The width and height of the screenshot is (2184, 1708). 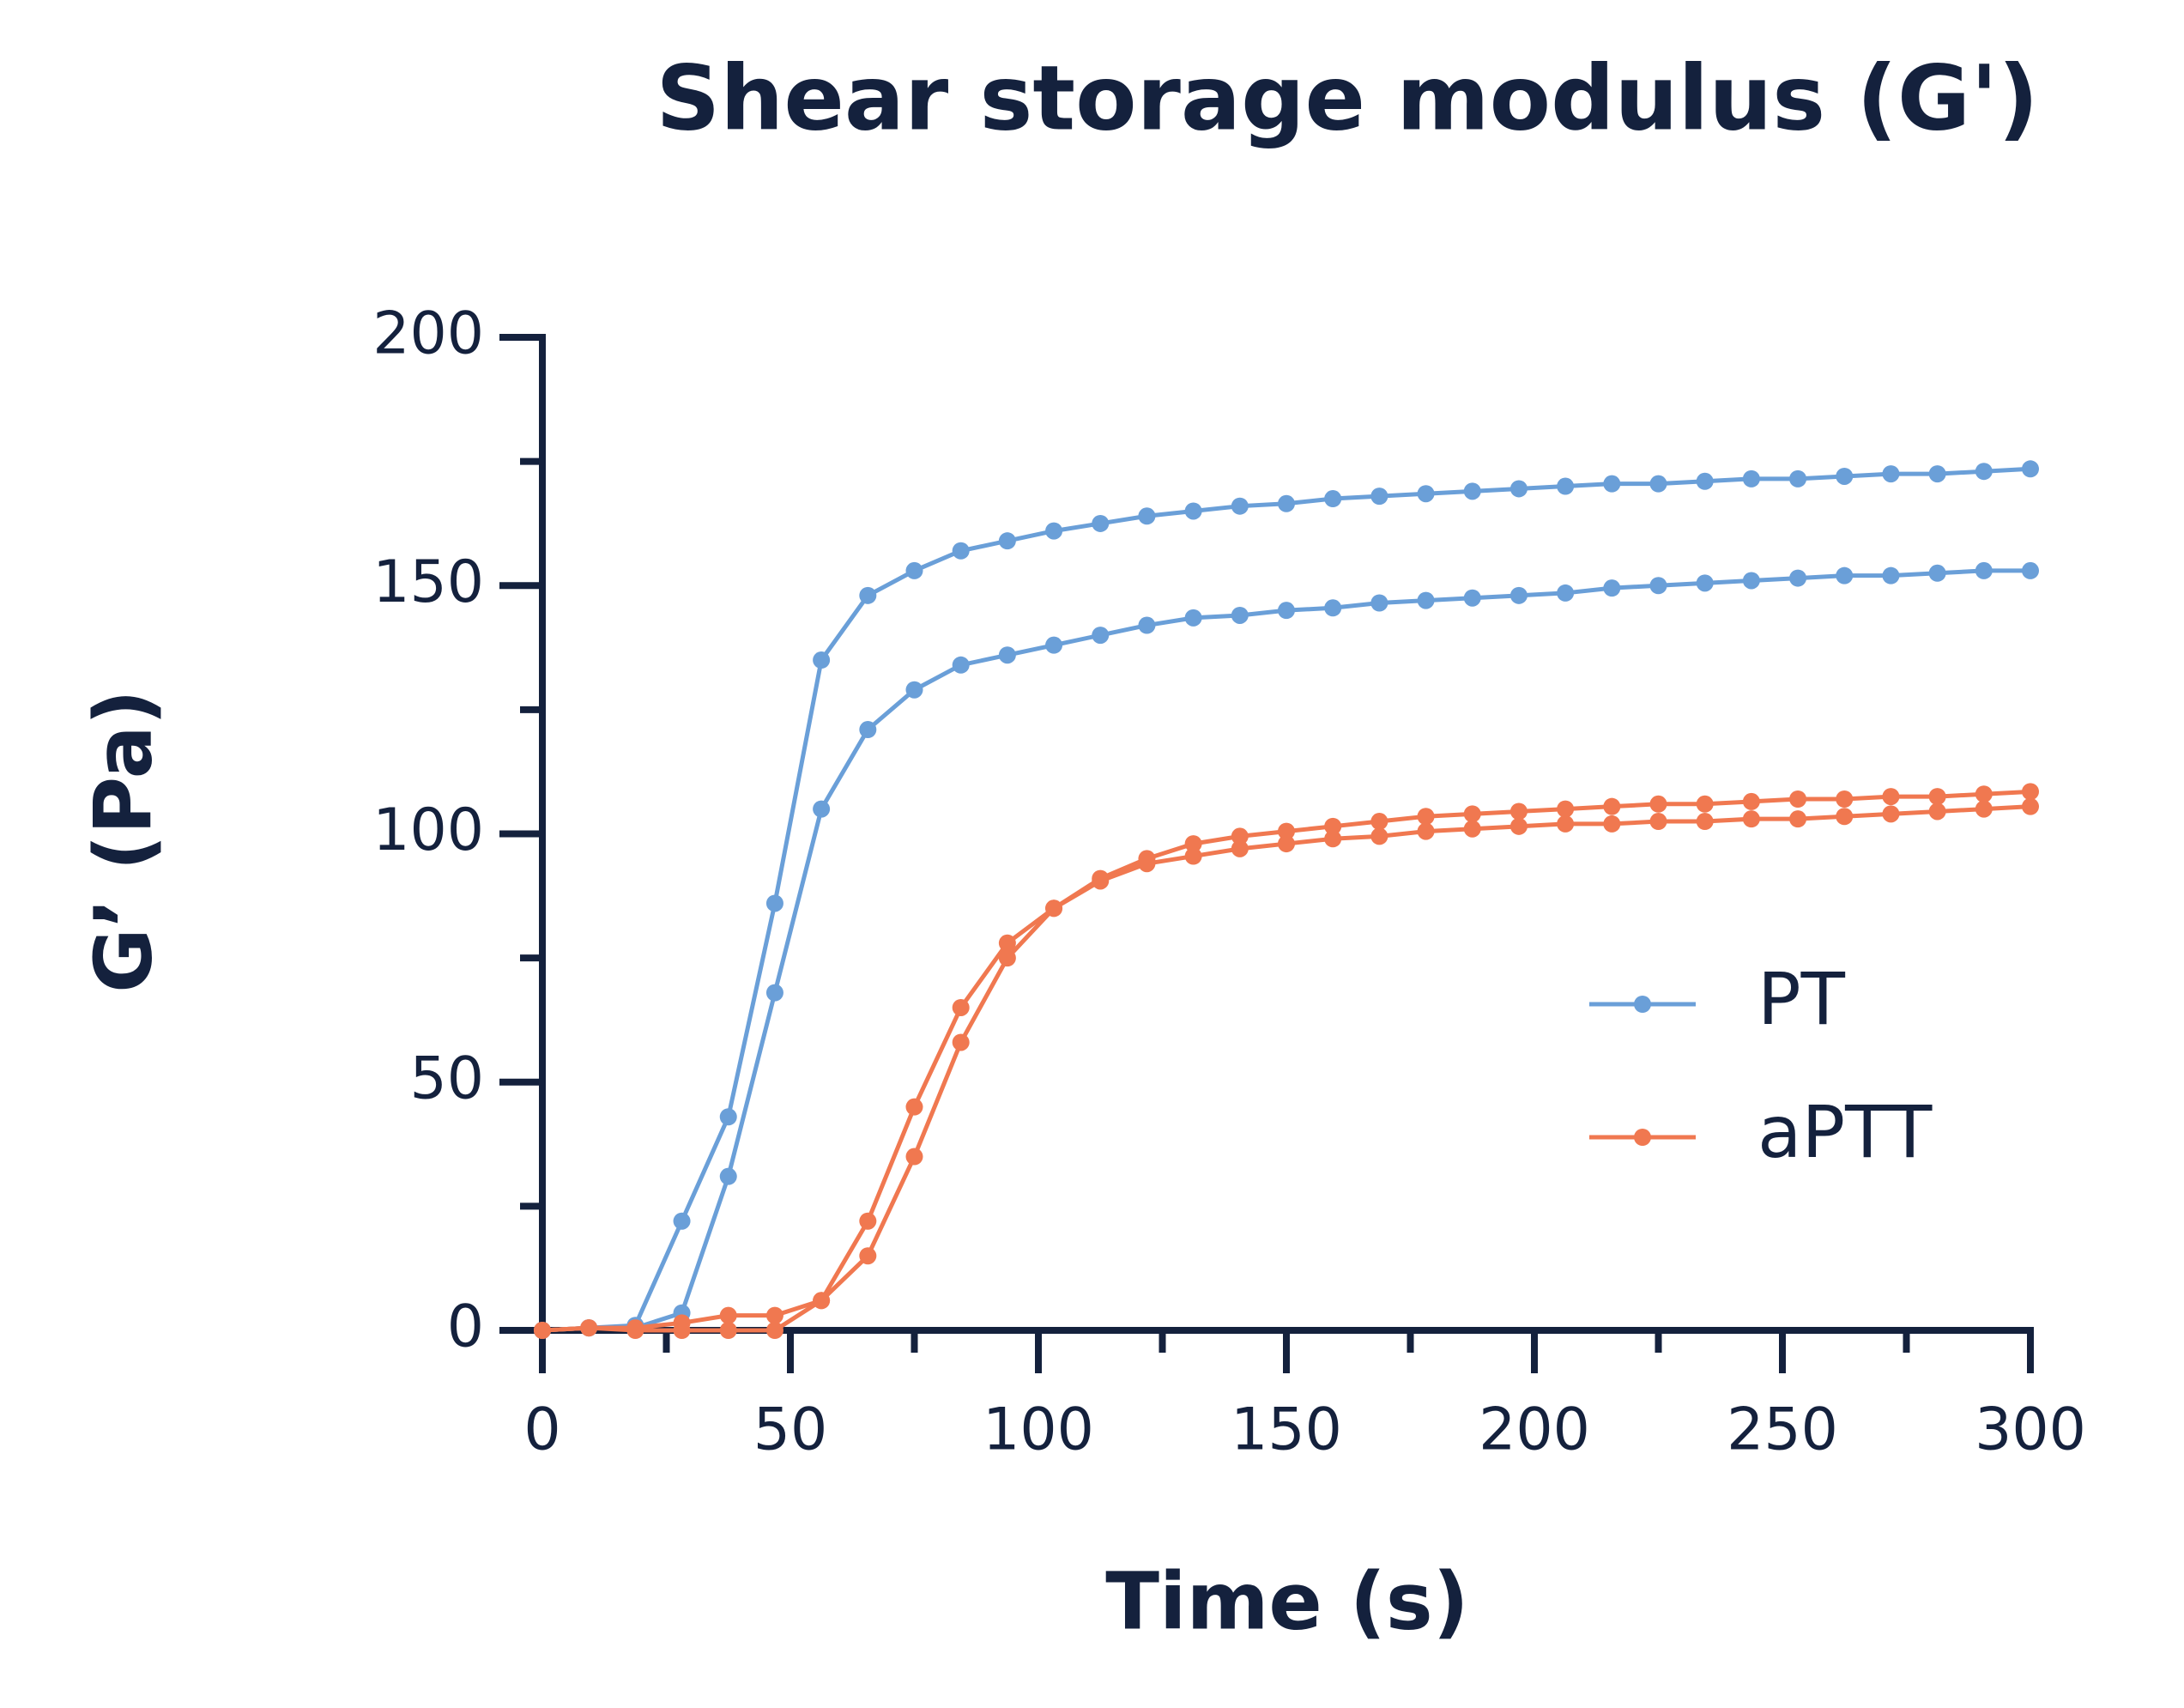 What do you see at coordinates (541, 1430) in the screenshot?
I see `x-tick-label: 0` at bounding box center [541, 1430].